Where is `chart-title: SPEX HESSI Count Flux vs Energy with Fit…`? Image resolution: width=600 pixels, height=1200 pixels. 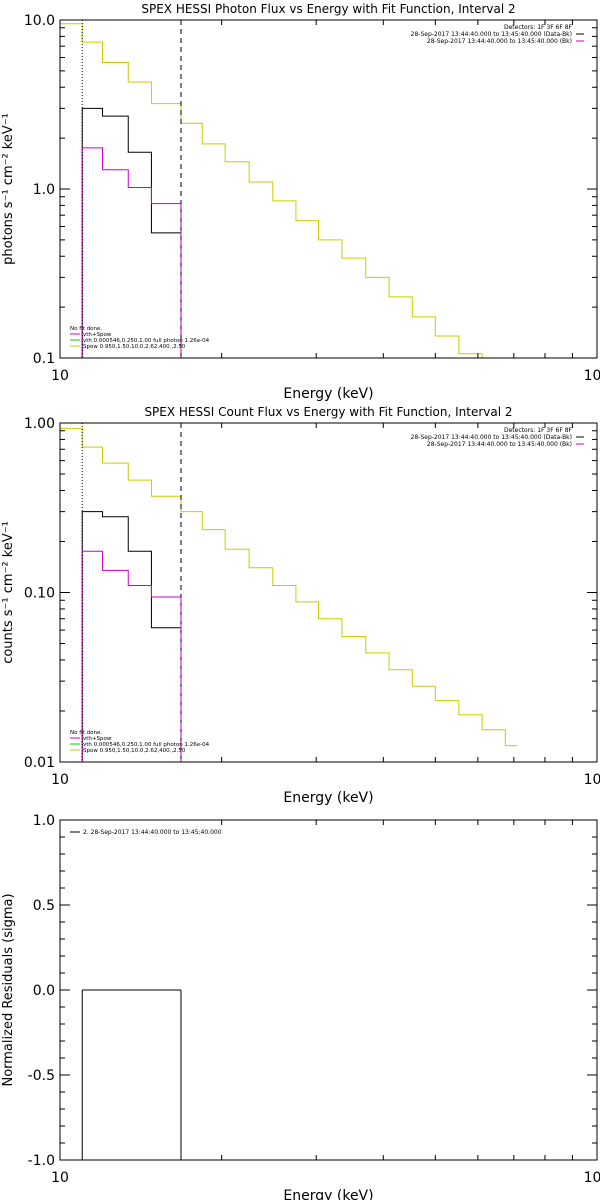
chart-title: SPEX HESSI Count Flux vs Energy with Fit… is located at coordinates (328, 412).